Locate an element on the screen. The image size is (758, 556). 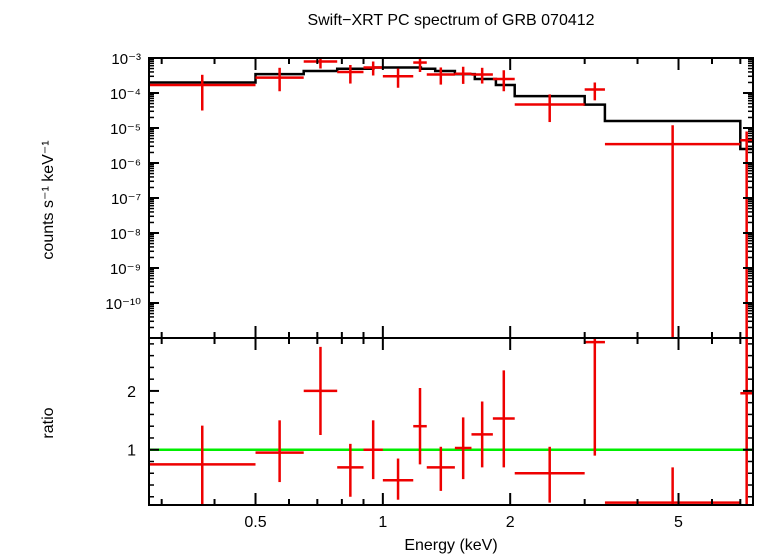
x-tick-labels: 0.5 1 2 5 is located at coordinates (463, 522).